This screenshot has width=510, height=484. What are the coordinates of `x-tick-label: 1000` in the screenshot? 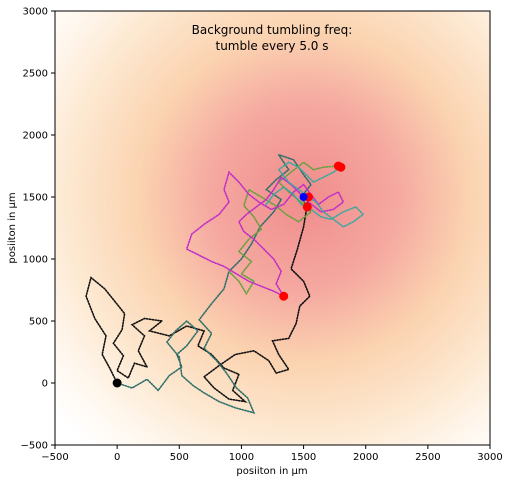 It's located at (241, 457).